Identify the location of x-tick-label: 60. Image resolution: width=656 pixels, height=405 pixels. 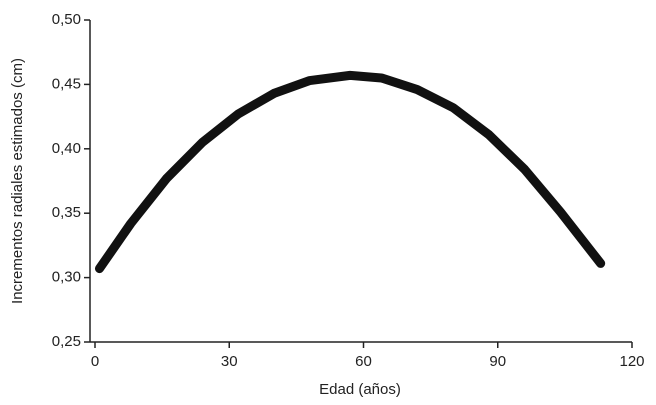
(363, 361).